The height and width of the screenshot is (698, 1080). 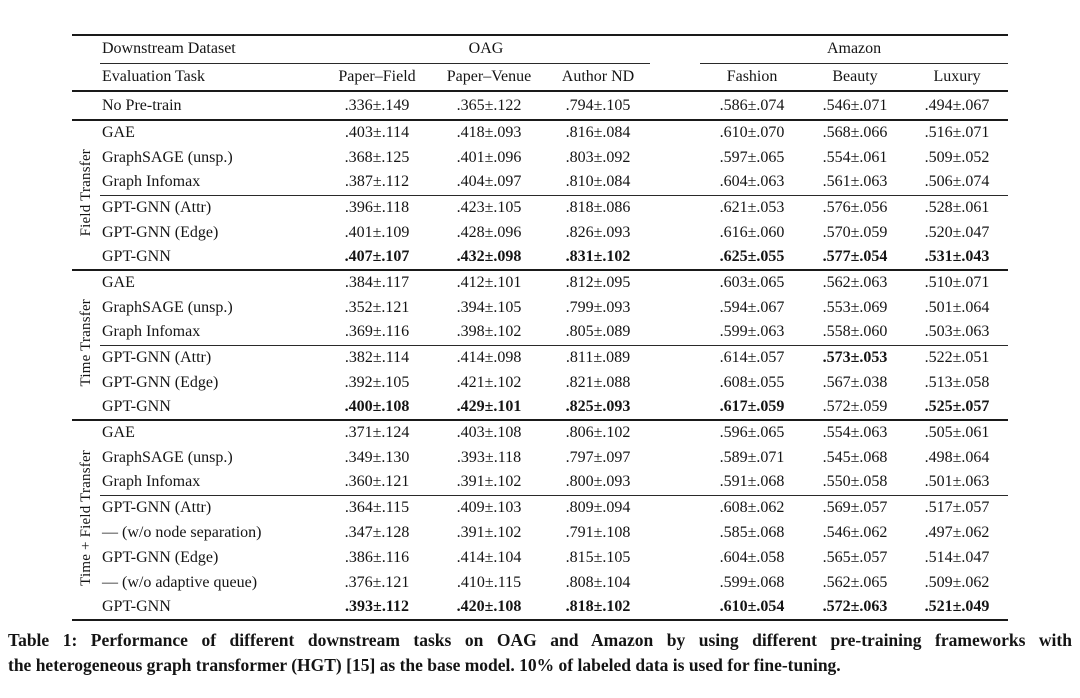 What do you see at coordinates (489, 432) in the screenshot?
I see `cell-value: .403±.108` at bounding box center [489, 432].